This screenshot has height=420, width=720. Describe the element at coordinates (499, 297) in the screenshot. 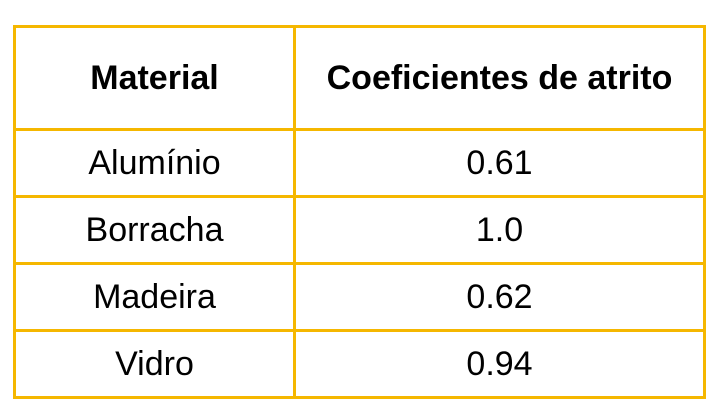

I see `cell-coefficient: 0.62` at that location.